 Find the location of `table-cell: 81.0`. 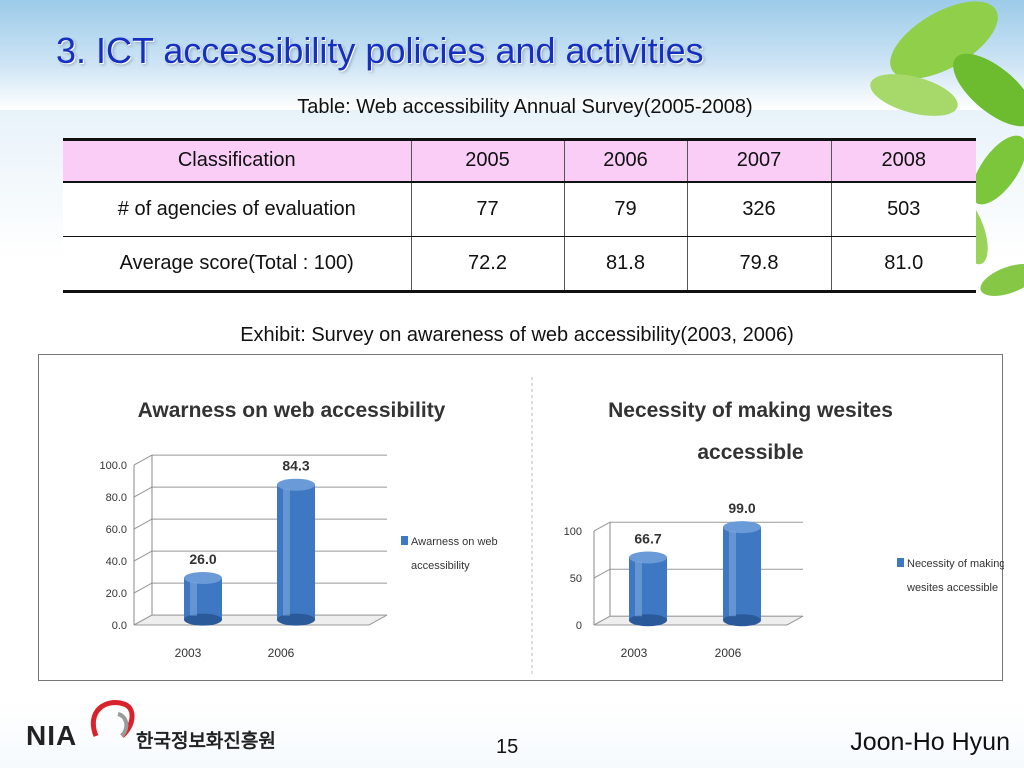

table-cell: 81.0 is located at coordinates (903, 264).